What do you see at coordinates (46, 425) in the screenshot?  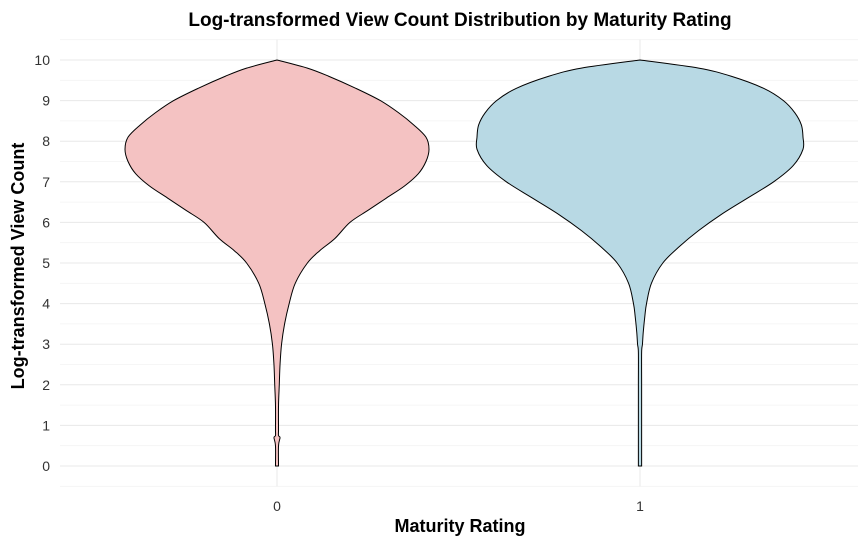 I see `y-tick-label: 1` at bounding box center [46, 425].